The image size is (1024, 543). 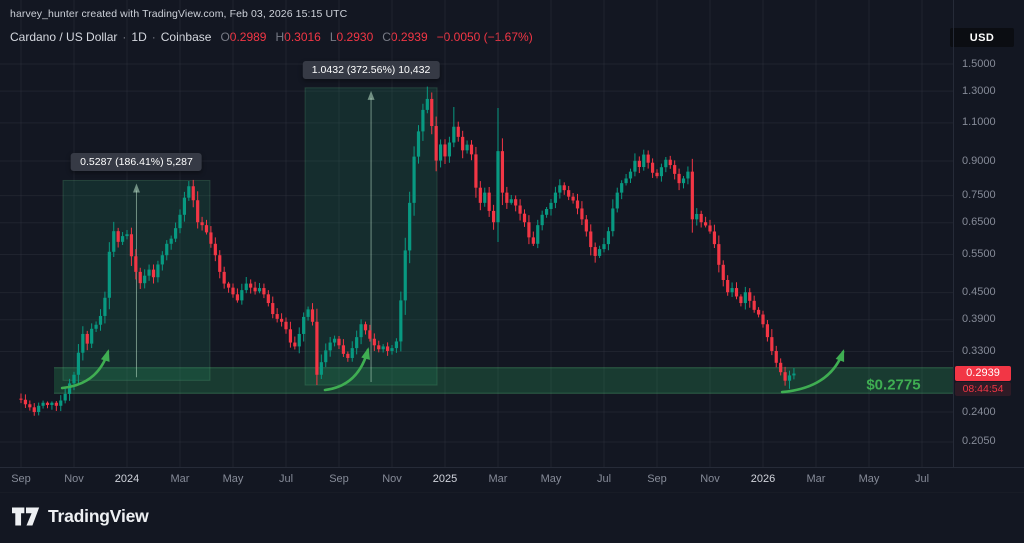 What do you see at coordinates (186, 37) in the screenshot?
I see `exchange-label: Coinbase` at bounding box center [186, 37].